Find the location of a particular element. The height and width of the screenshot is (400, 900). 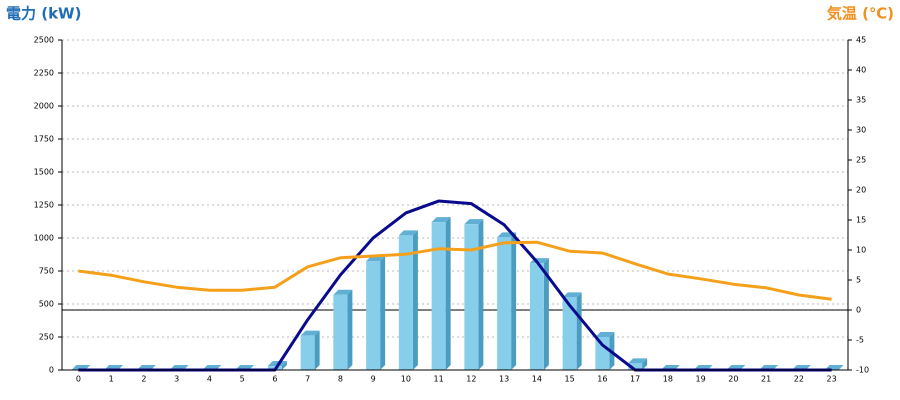

y2-tick-label: 10 is located at coordinates (861, 250).